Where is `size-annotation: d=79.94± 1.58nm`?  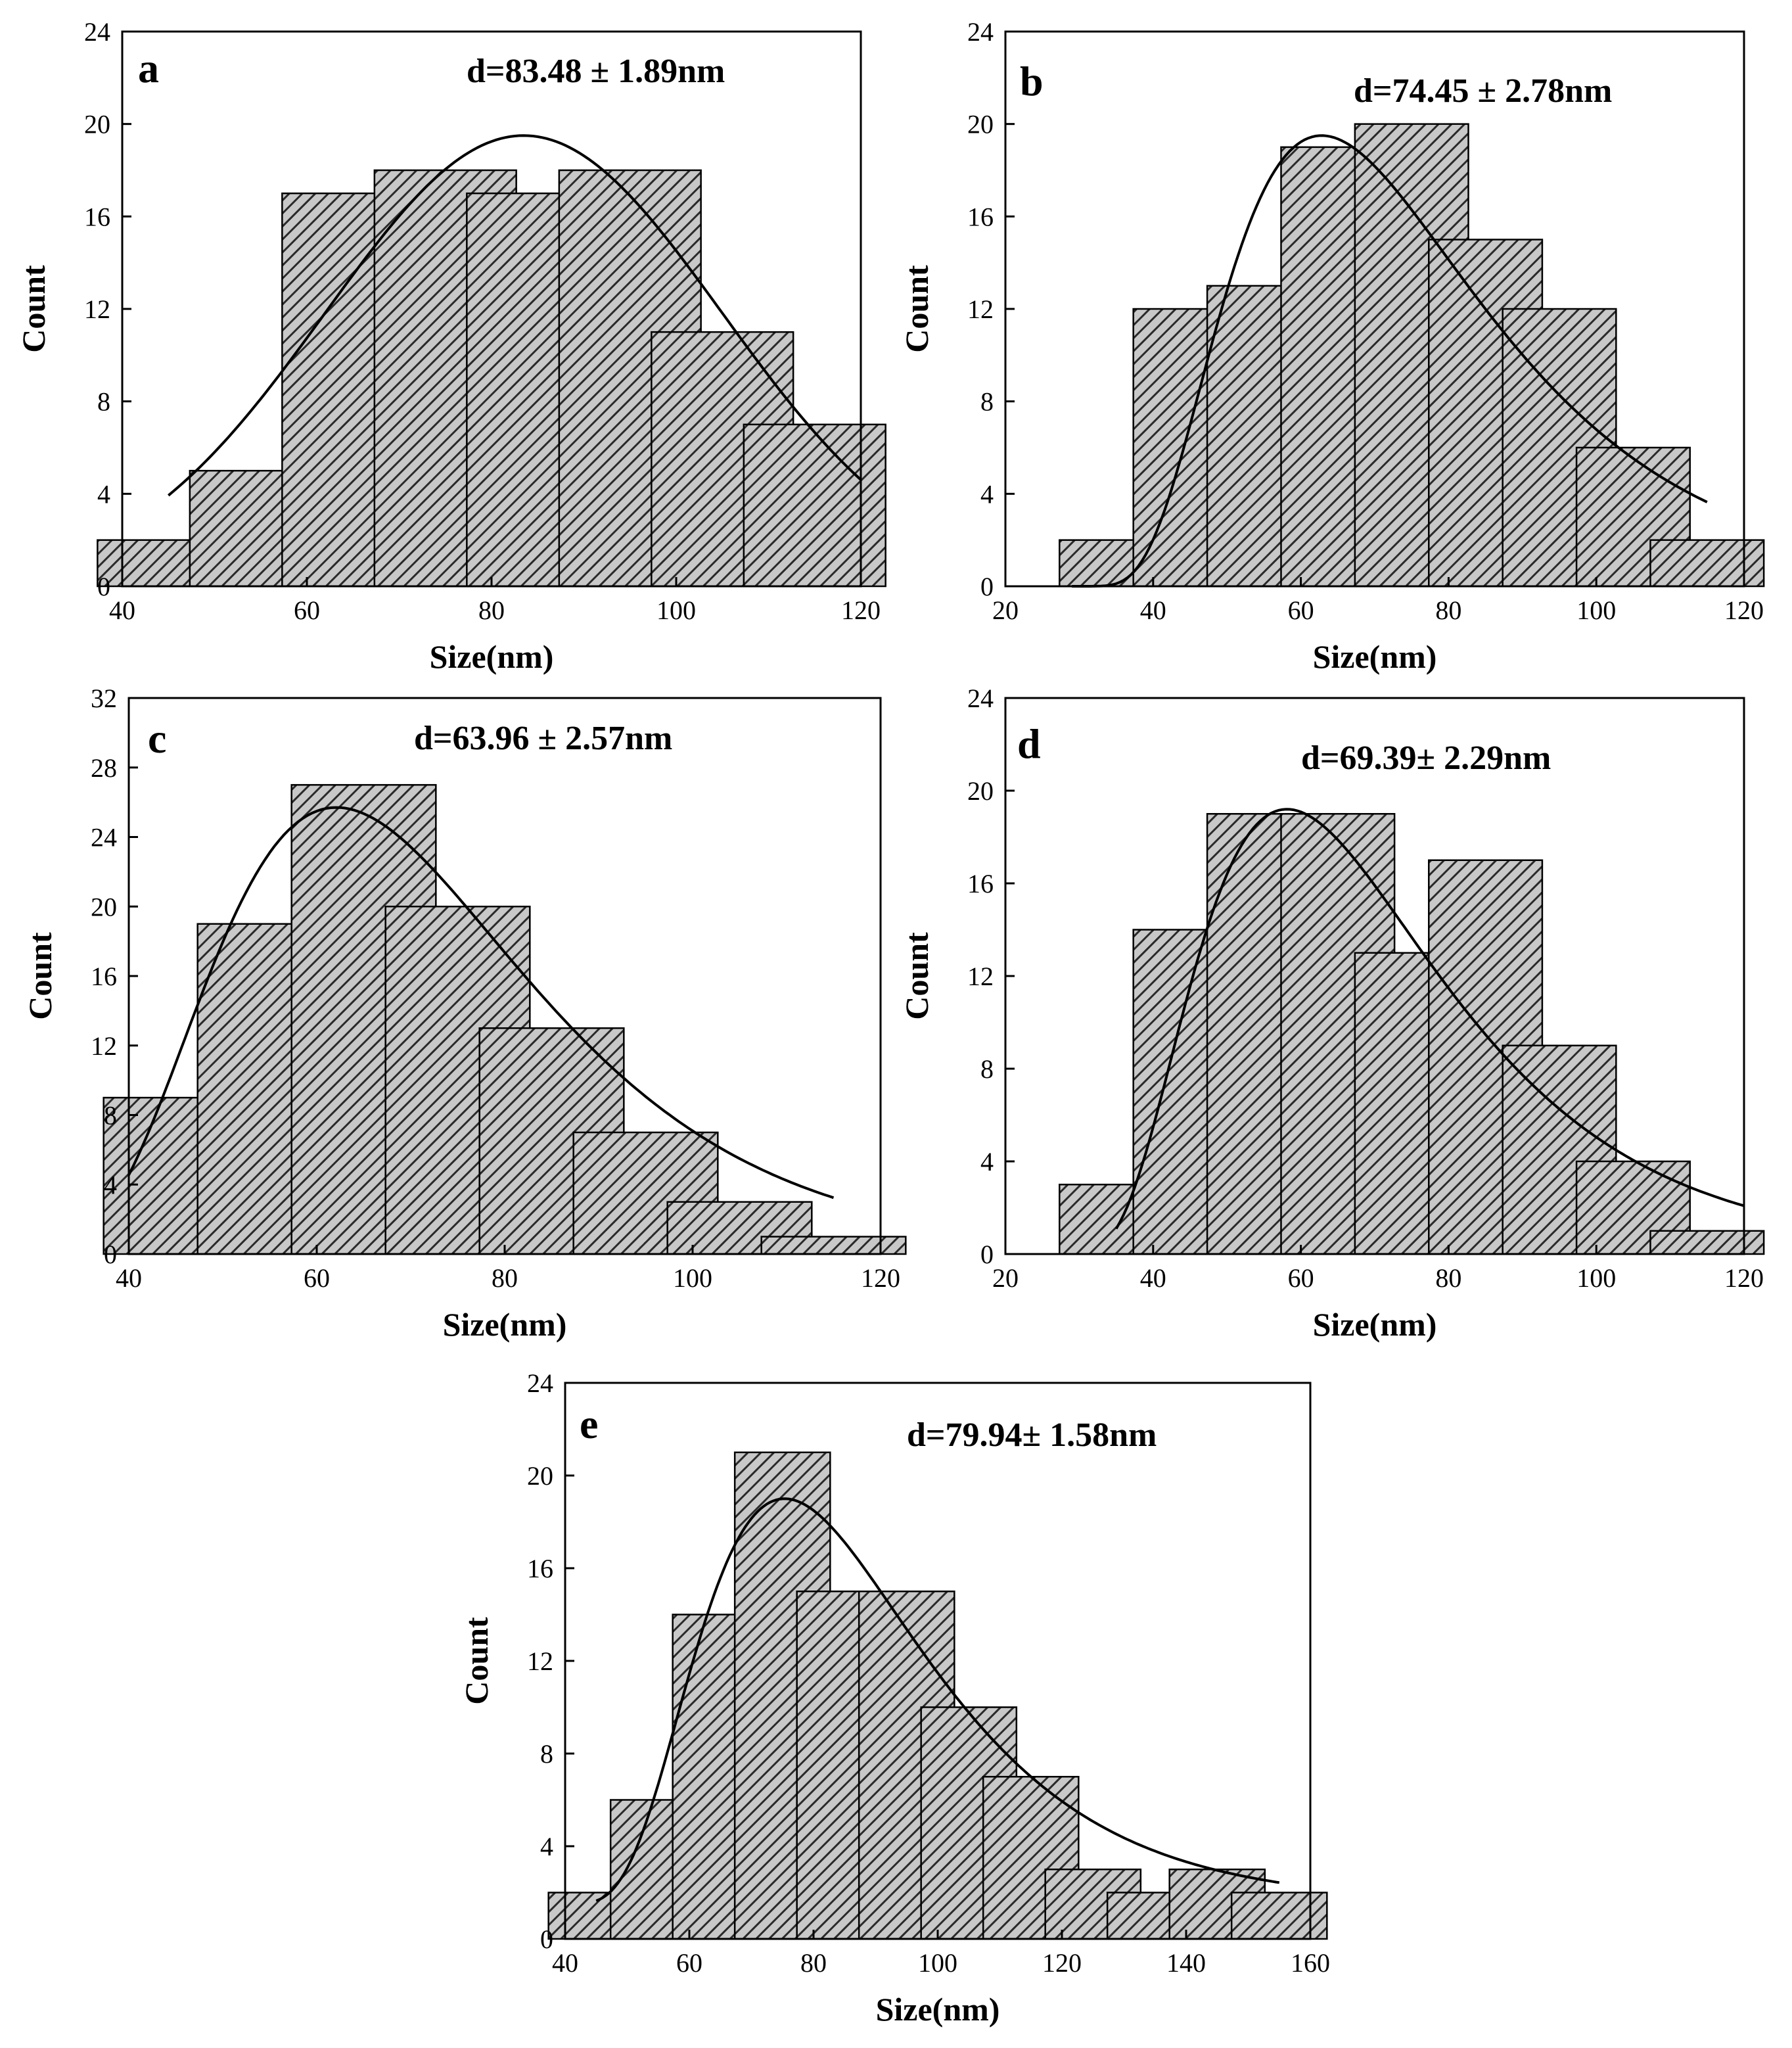
size-annotation: d=79.94± 1.58nm is located at coordinates (1032, 1435).